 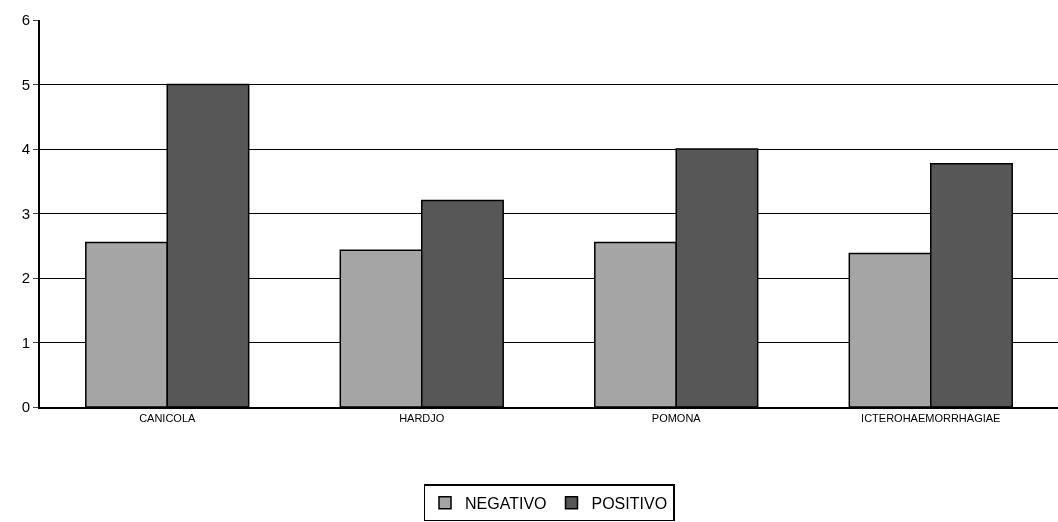 I want to click on y-tick-label: 3, so click(x=25, y=213).